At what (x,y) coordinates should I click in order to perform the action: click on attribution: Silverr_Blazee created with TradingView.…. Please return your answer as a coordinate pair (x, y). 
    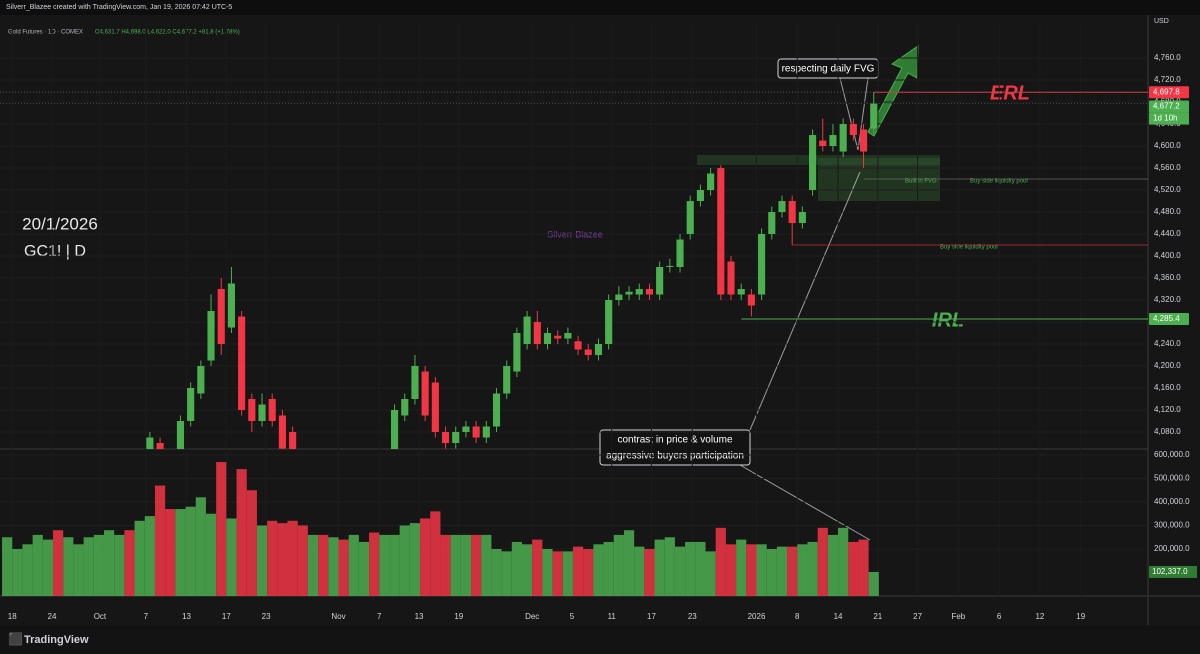
    Looking at the image, I should click on (119, 7).